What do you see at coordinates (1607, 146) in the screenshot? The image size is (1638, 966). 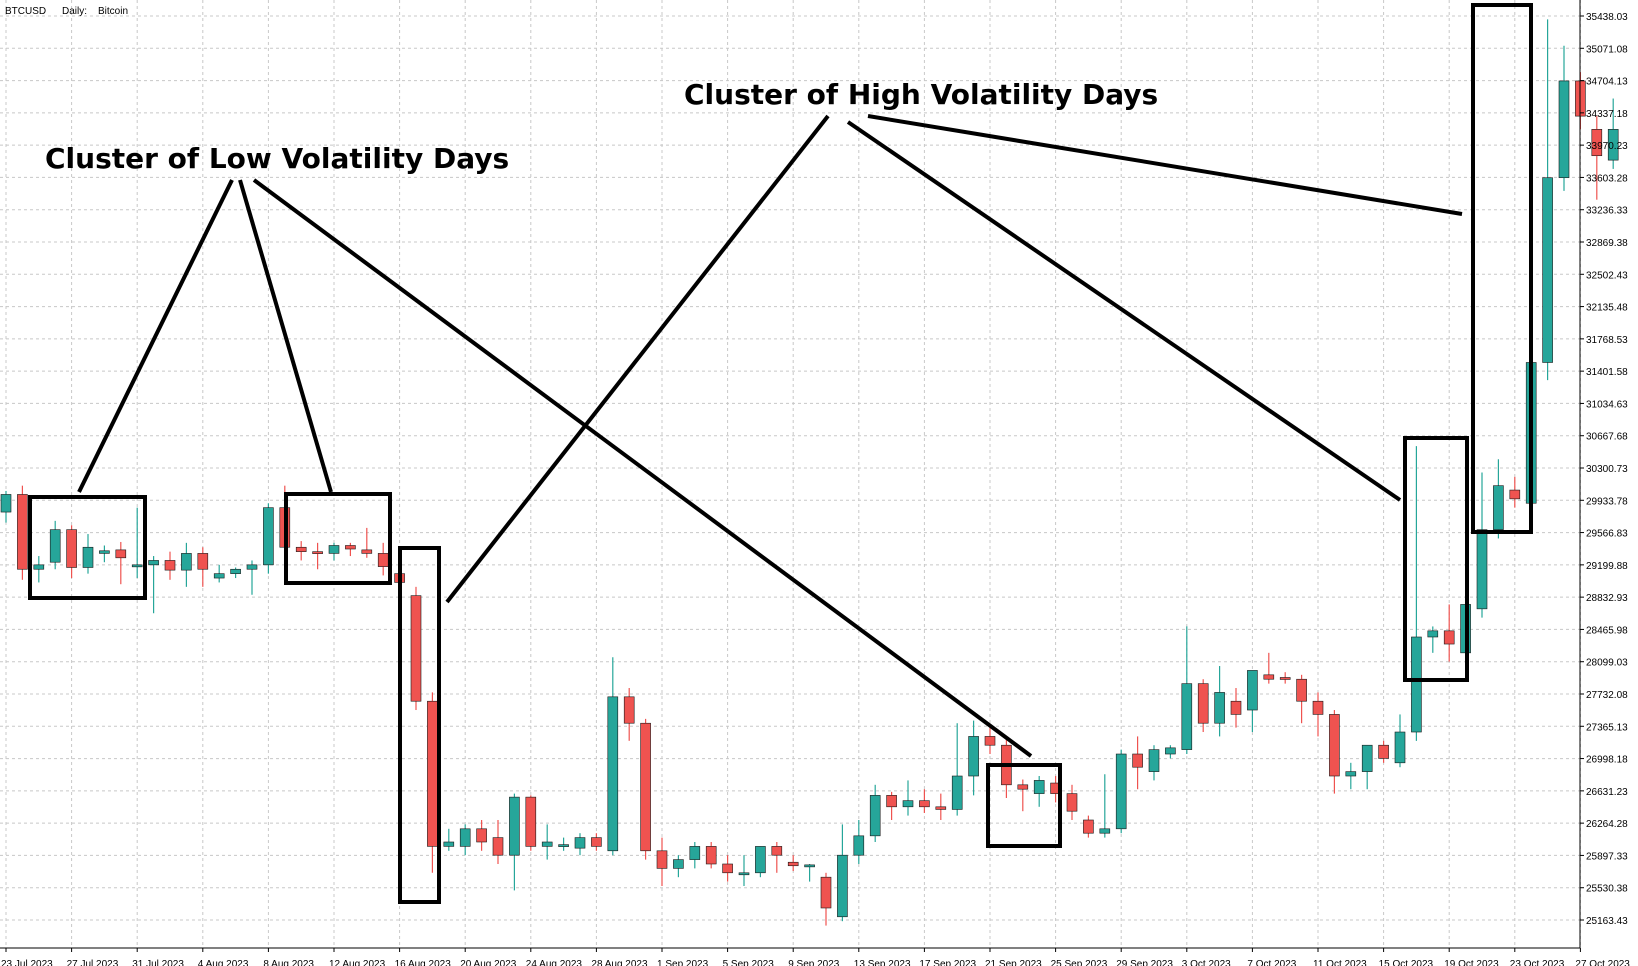 I see `y-tick-label: 33970.23` at bounding box center [1607, 146].